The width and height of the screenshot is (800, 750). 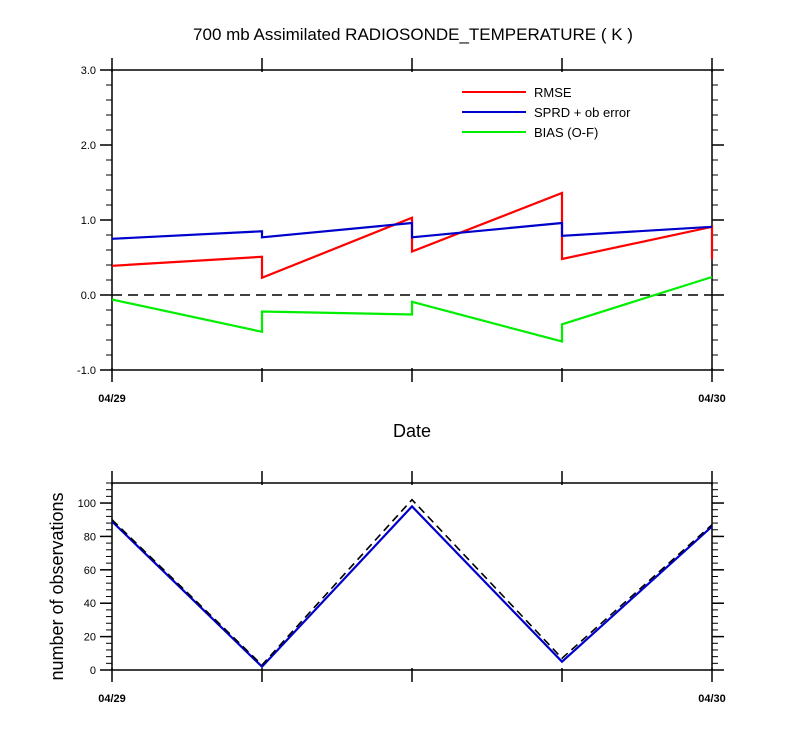 I want to click on bottom-x-tick-labels: 04/29 04/30, so click(x=412, y=699).